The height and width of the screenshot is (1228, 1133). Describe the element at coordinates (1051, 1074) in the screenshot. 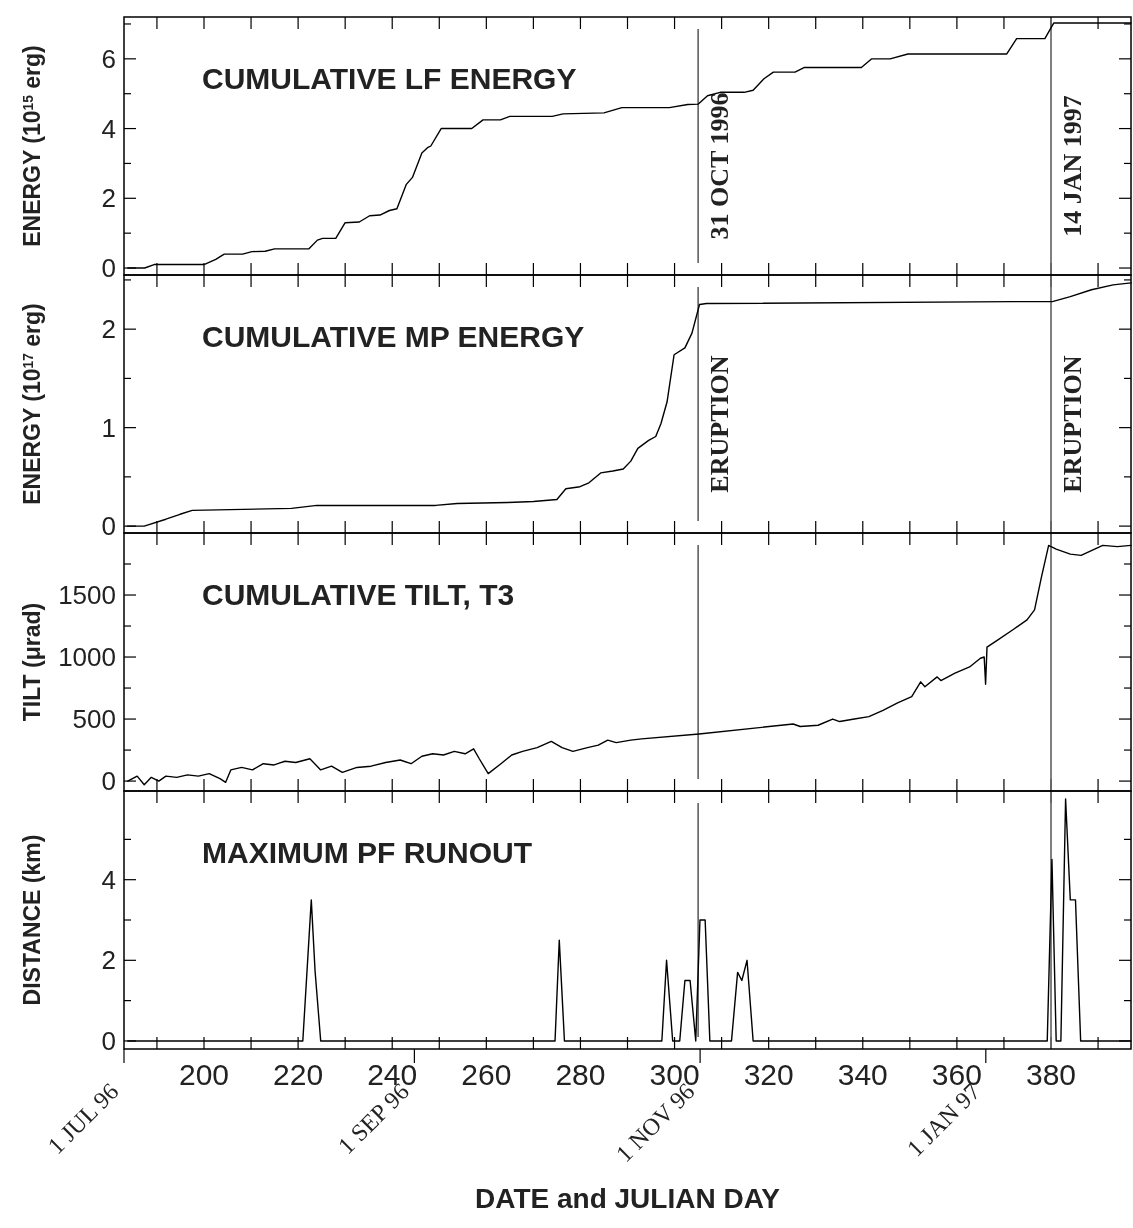

I see `x-tick-label: 380` at that location.